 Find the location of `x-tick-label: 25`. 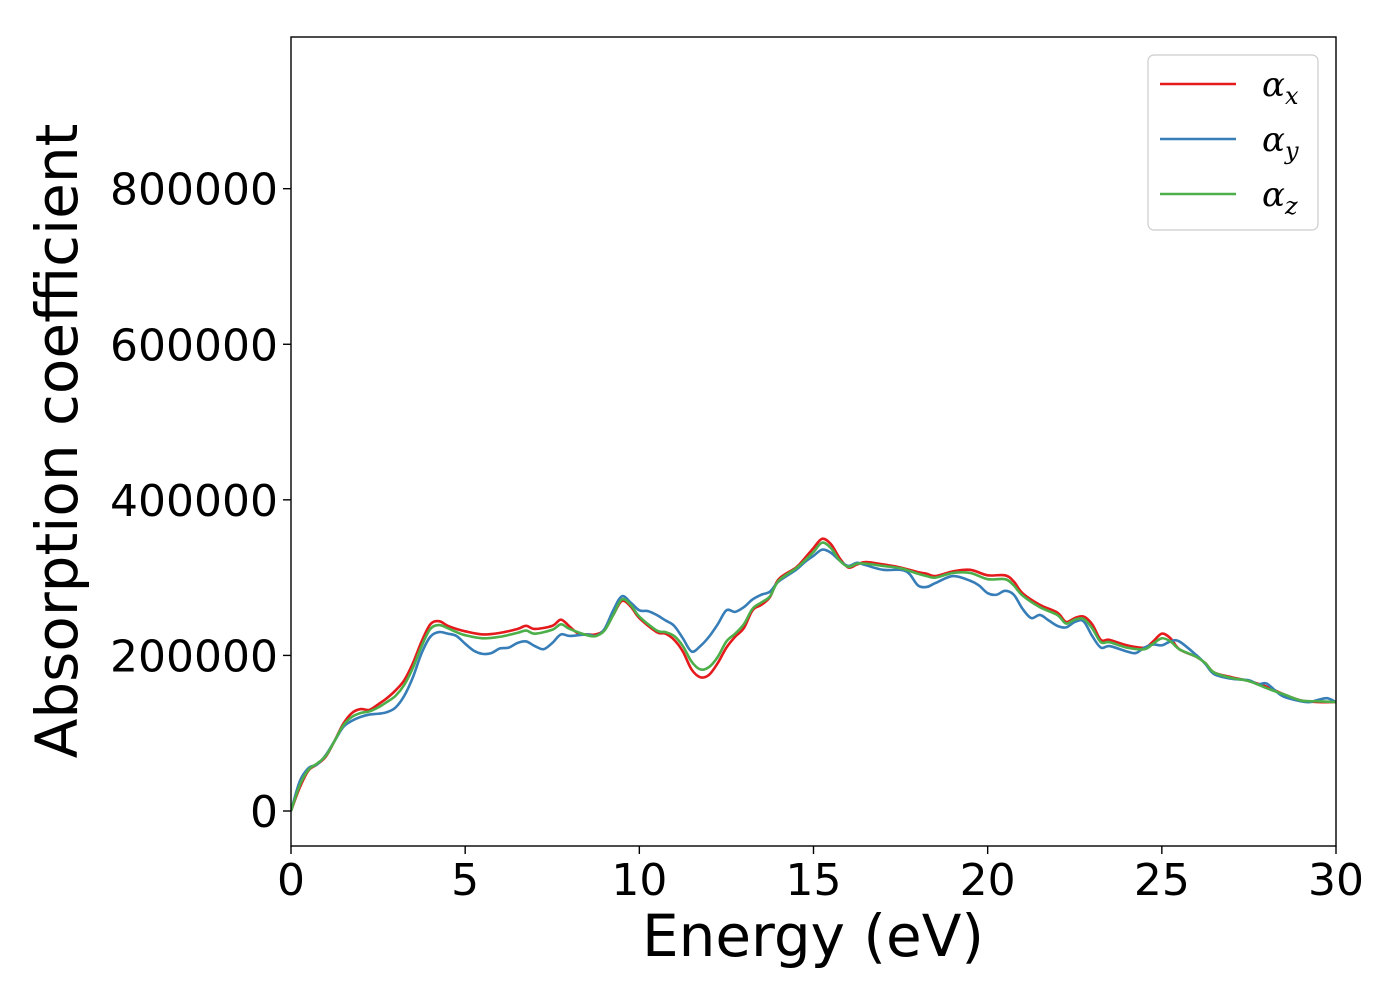

x-tick-label: 25 is located at coordinates (1162, 880).